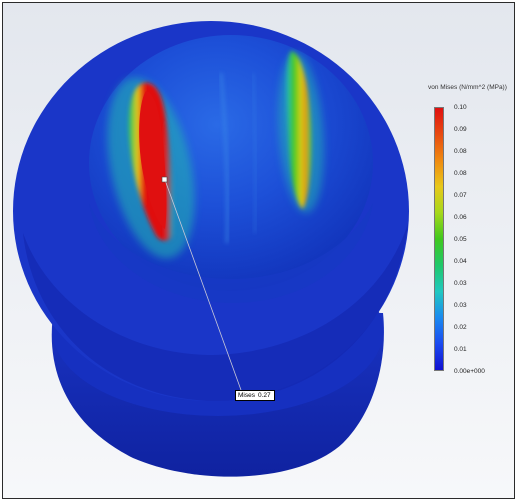 The width and height of the screenshot is (519, 502). What do you see at coordinates (460, 195) in the screenshot?
I see `legend-label: 0.07` at bounding box center [460, 195].